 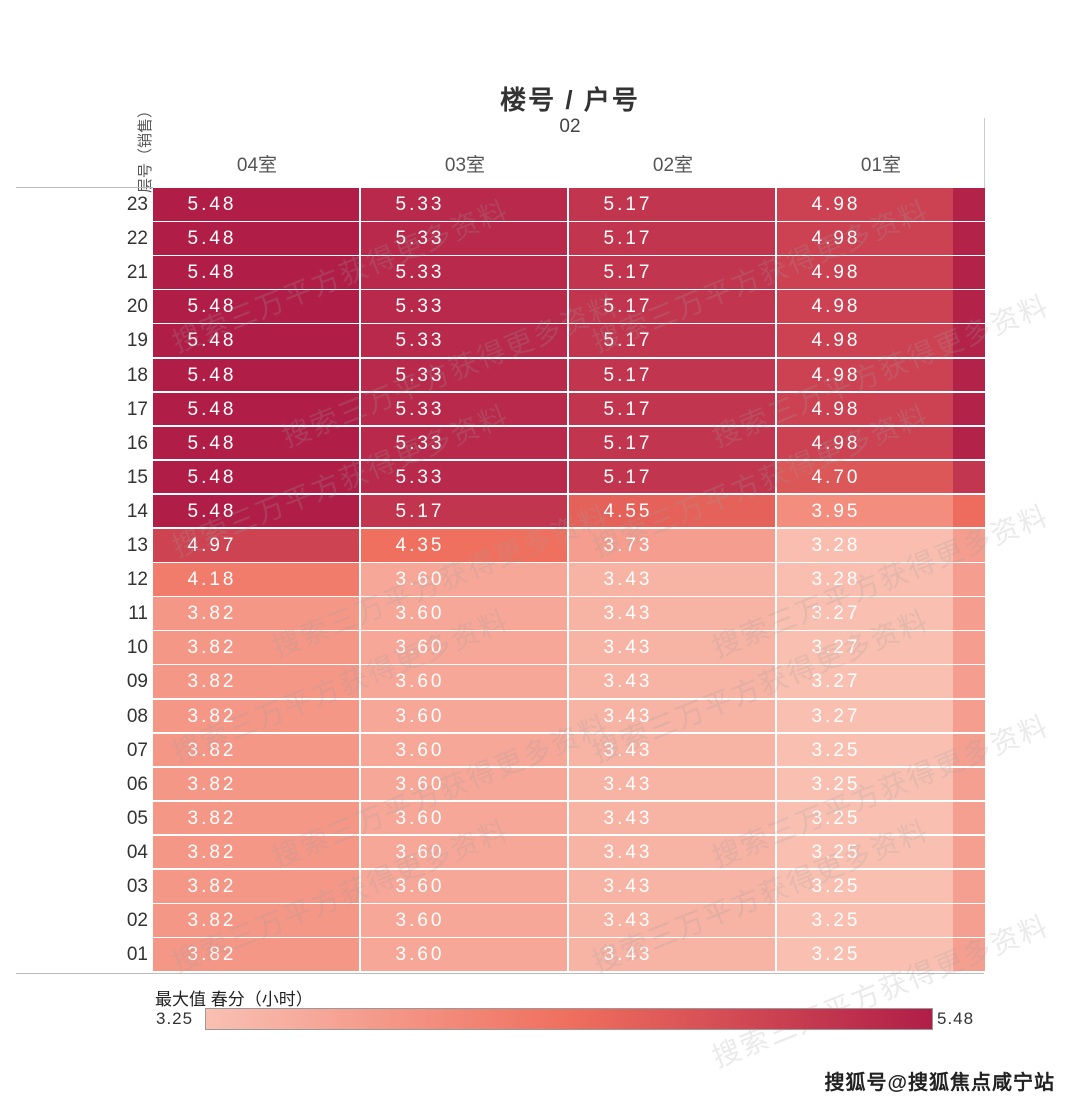 I want to click on legend-max-label: 5.48, so click(x=956, y=1018).